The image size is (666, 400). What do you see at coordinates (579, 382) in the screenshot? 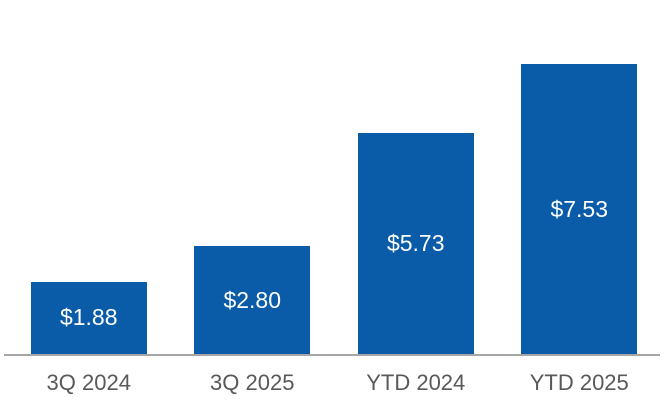
I see `x-tick-label: YTD 2025` at bounding box center [579, 382].